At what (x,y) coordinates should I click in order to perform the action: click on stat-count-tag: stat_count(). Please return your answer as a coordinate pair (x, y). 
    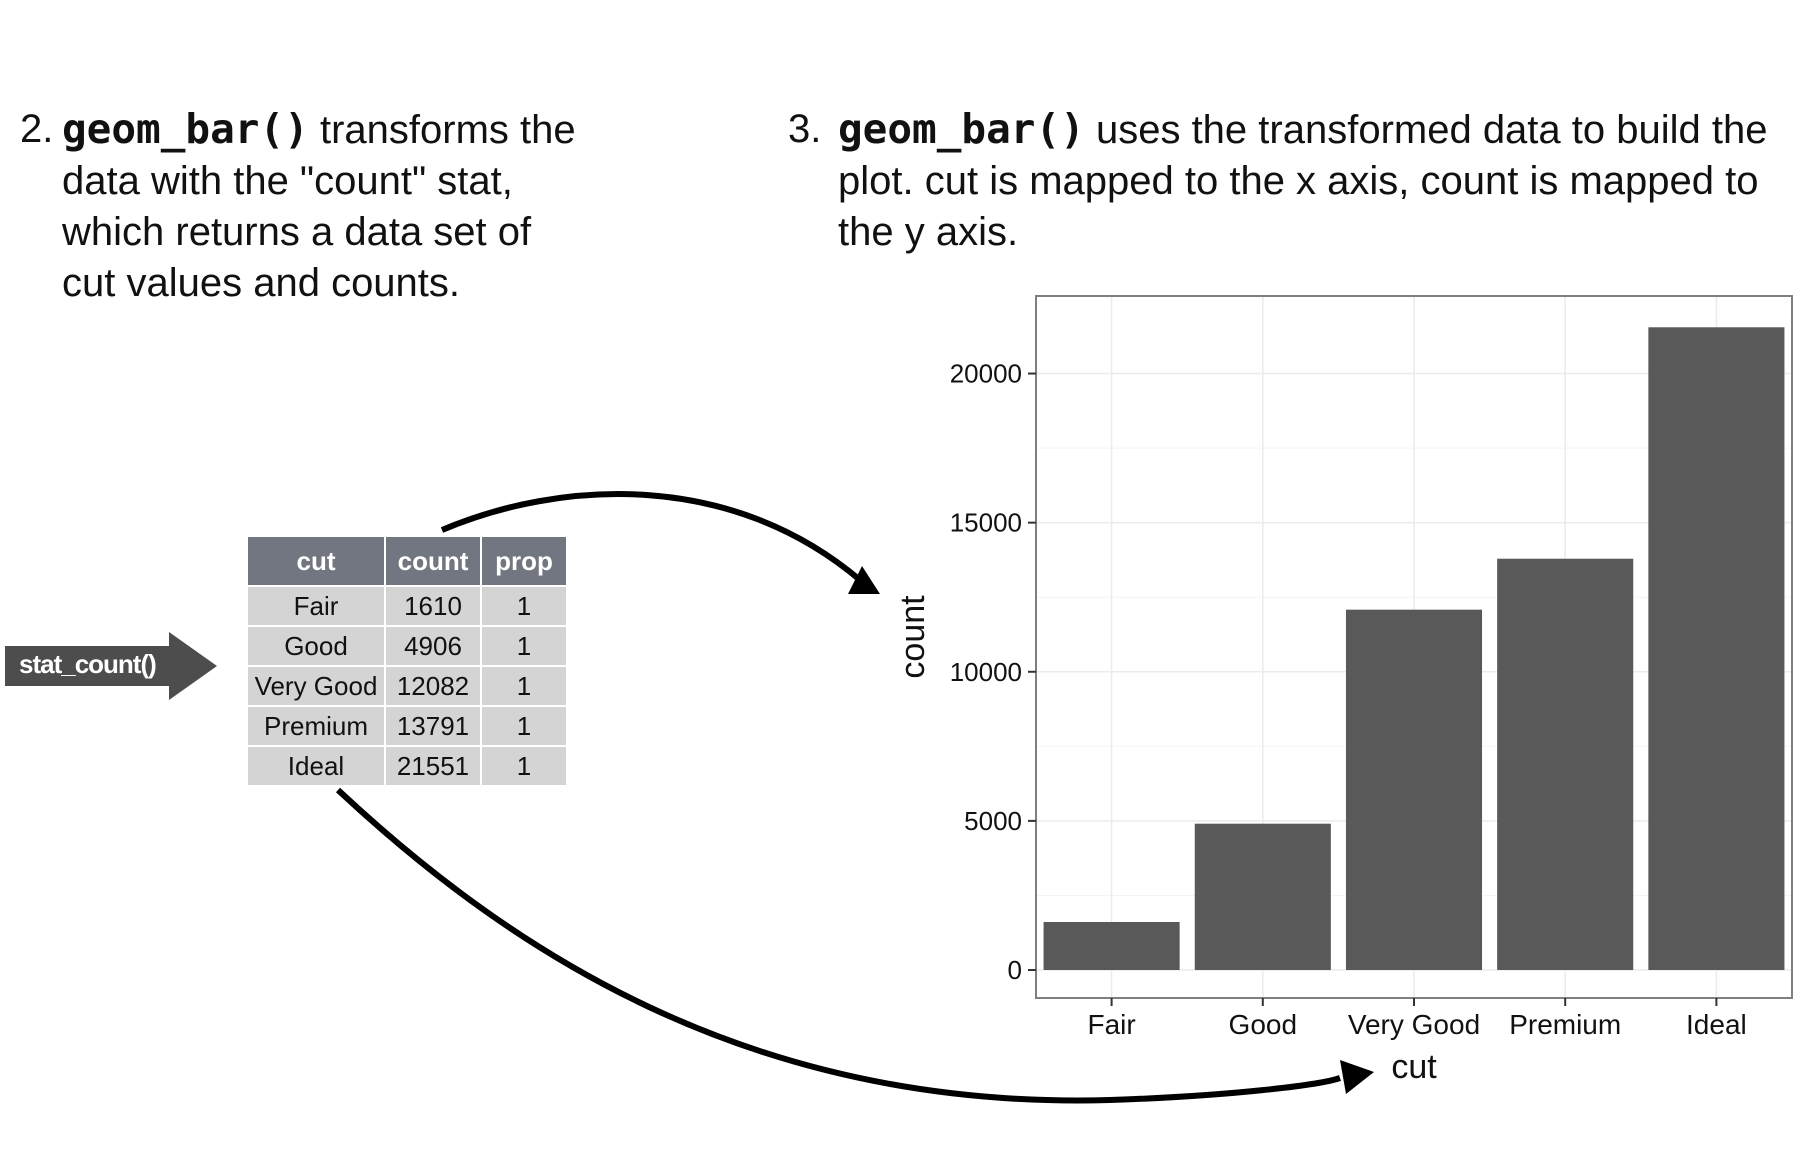
    Looking at the image, I should click on (111, 666).